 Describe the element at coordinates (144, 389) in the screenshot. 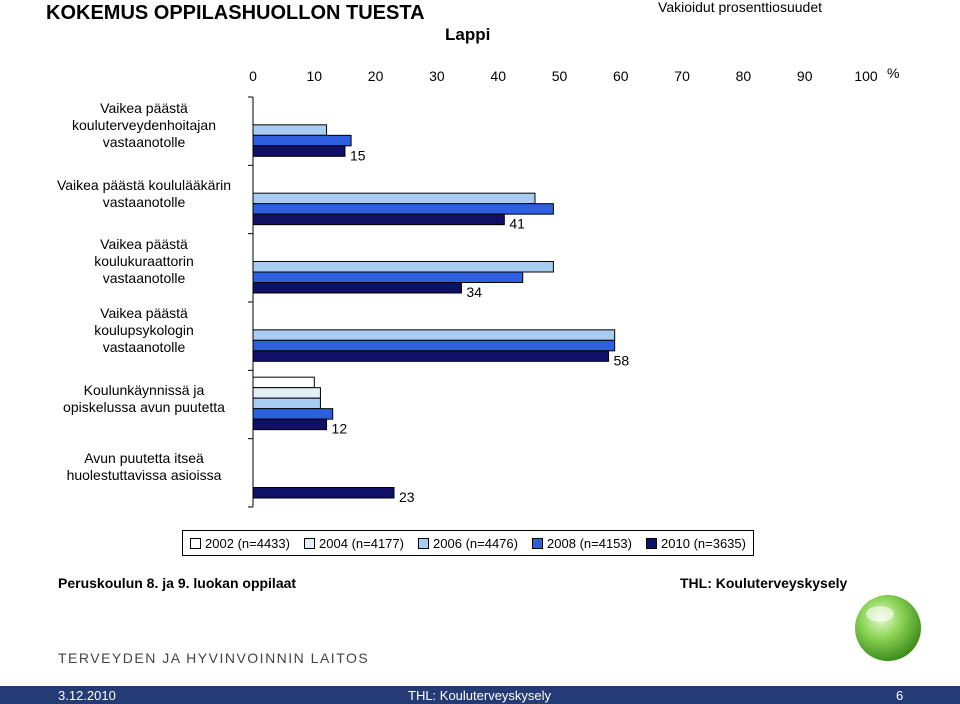

I see `category-label-line: Koulunkäynnissä ja` at that location.